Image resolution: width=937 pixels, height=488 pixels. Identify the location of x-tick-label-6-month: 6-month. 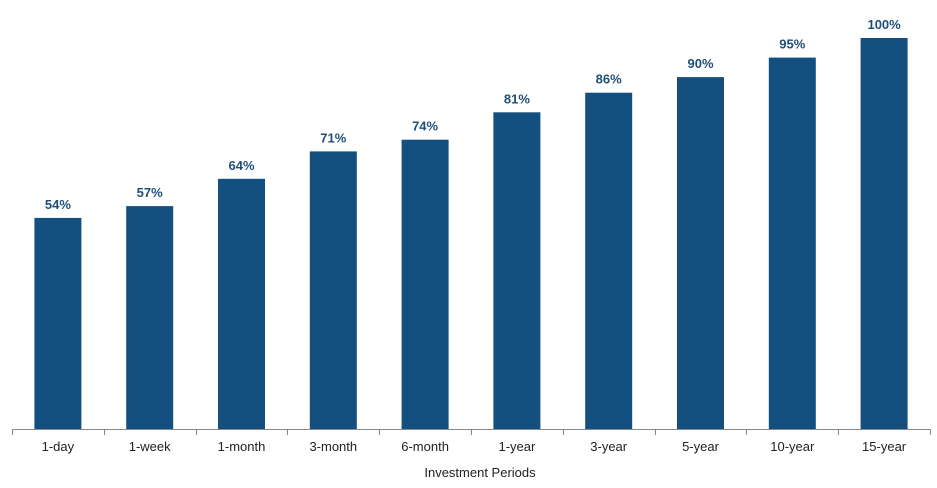
(425, 446).